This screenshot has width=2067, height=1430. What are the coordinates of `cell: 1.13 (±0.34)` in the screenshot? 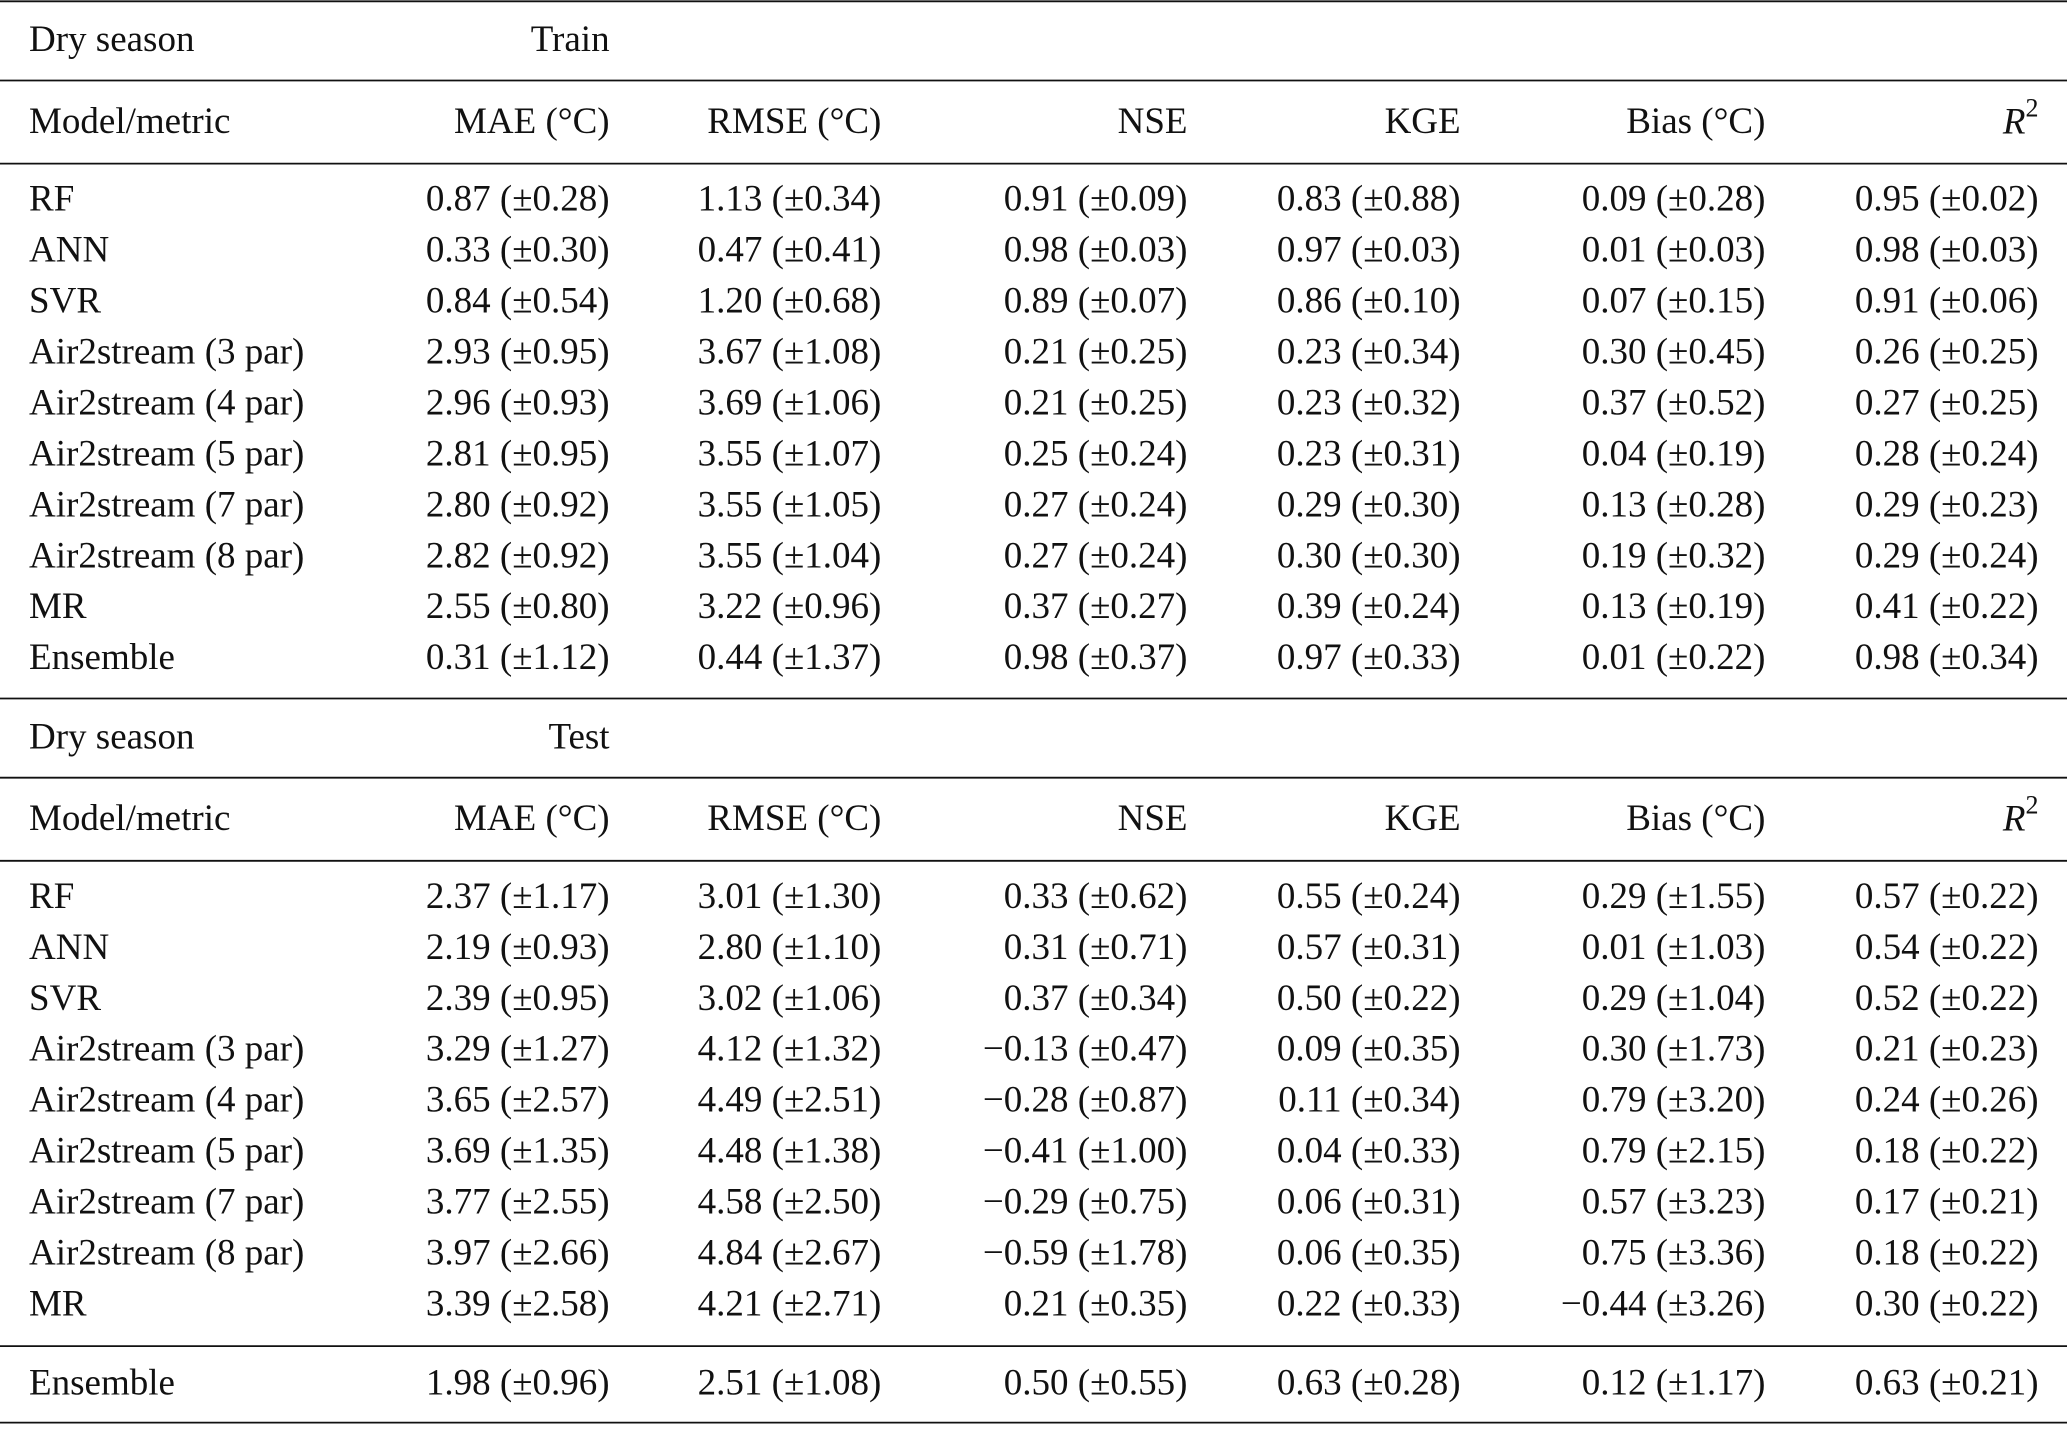 It's located at (790, 199).